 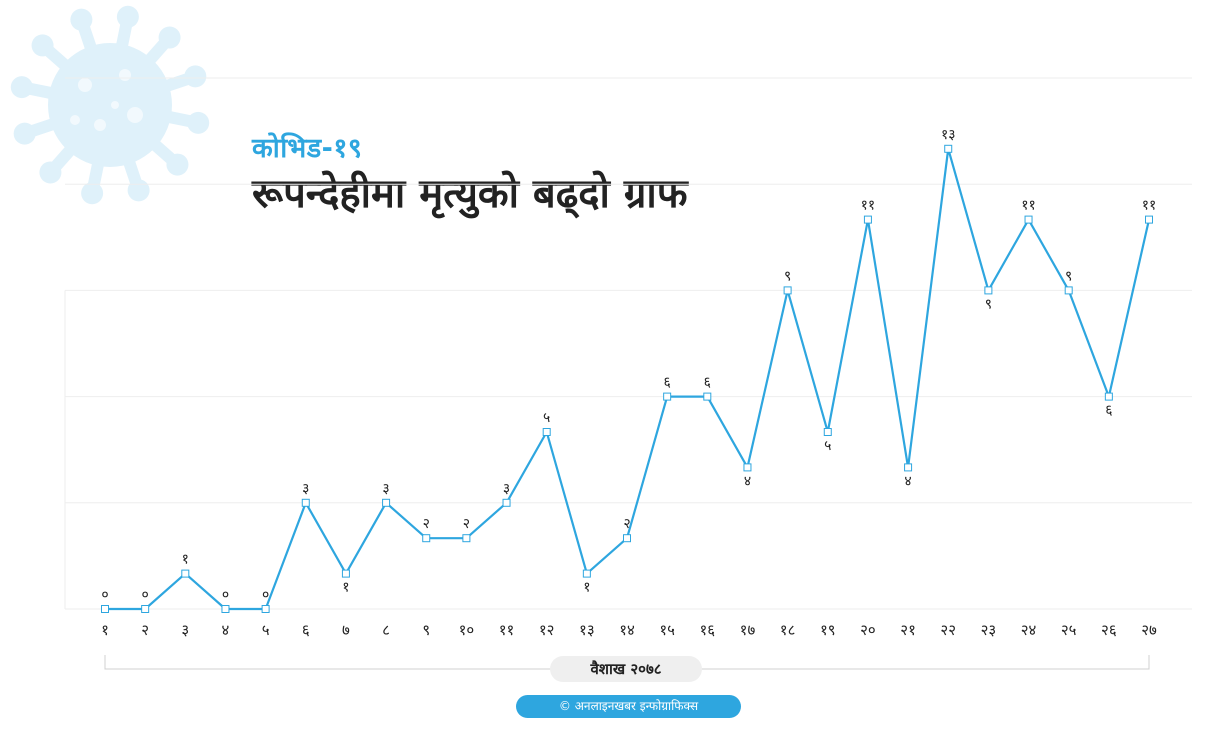 What do you see at coordinates (346, 630) in the screenshot?
I see `x-tick-label: ७` at bounding box center [346, 630].